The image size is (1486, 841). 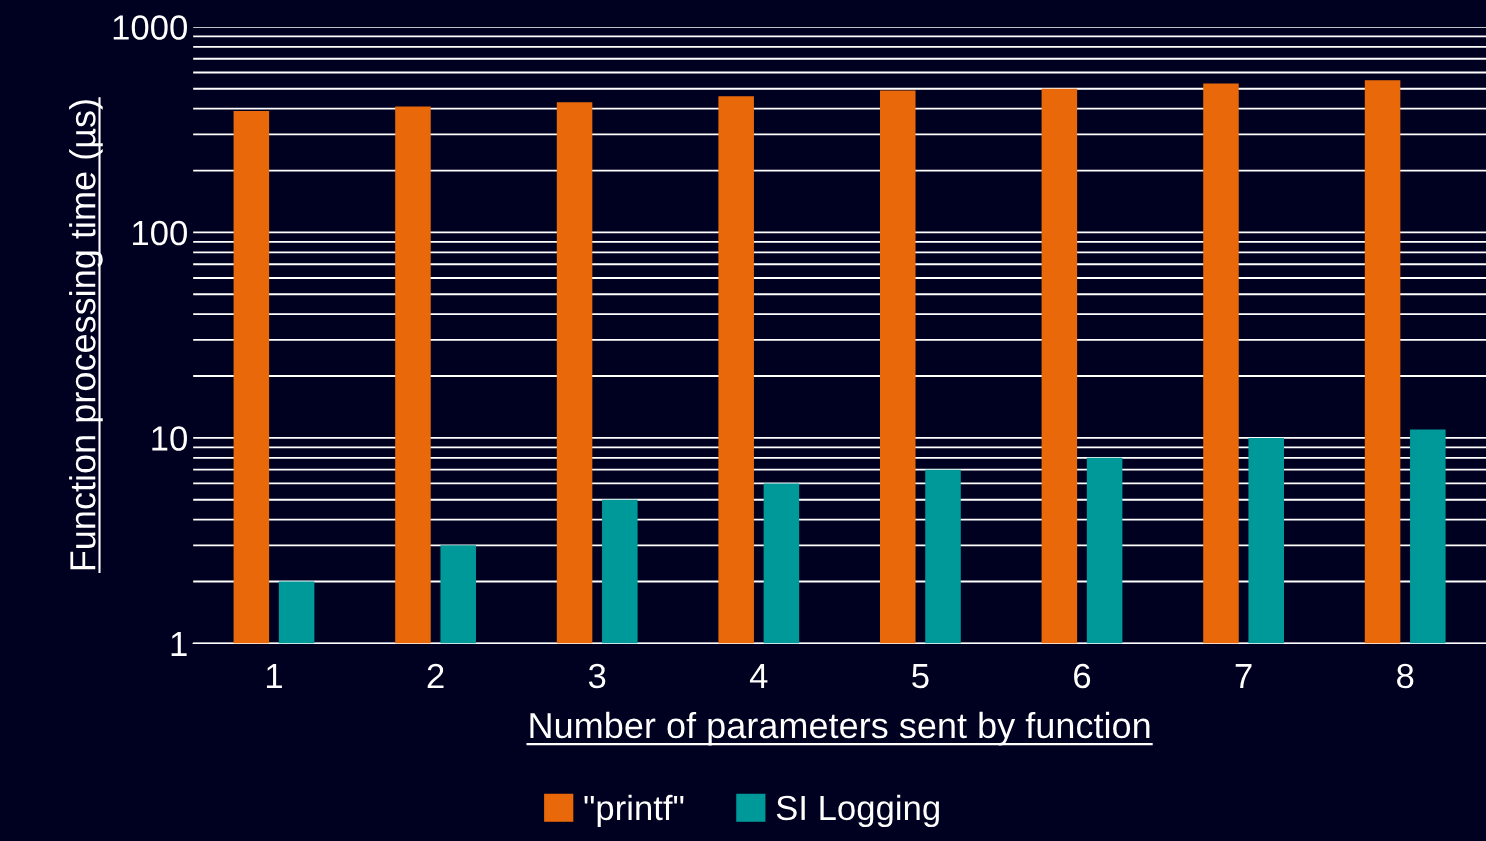 I want to click on x-tick-label: 5, so click(x=920, y=676).